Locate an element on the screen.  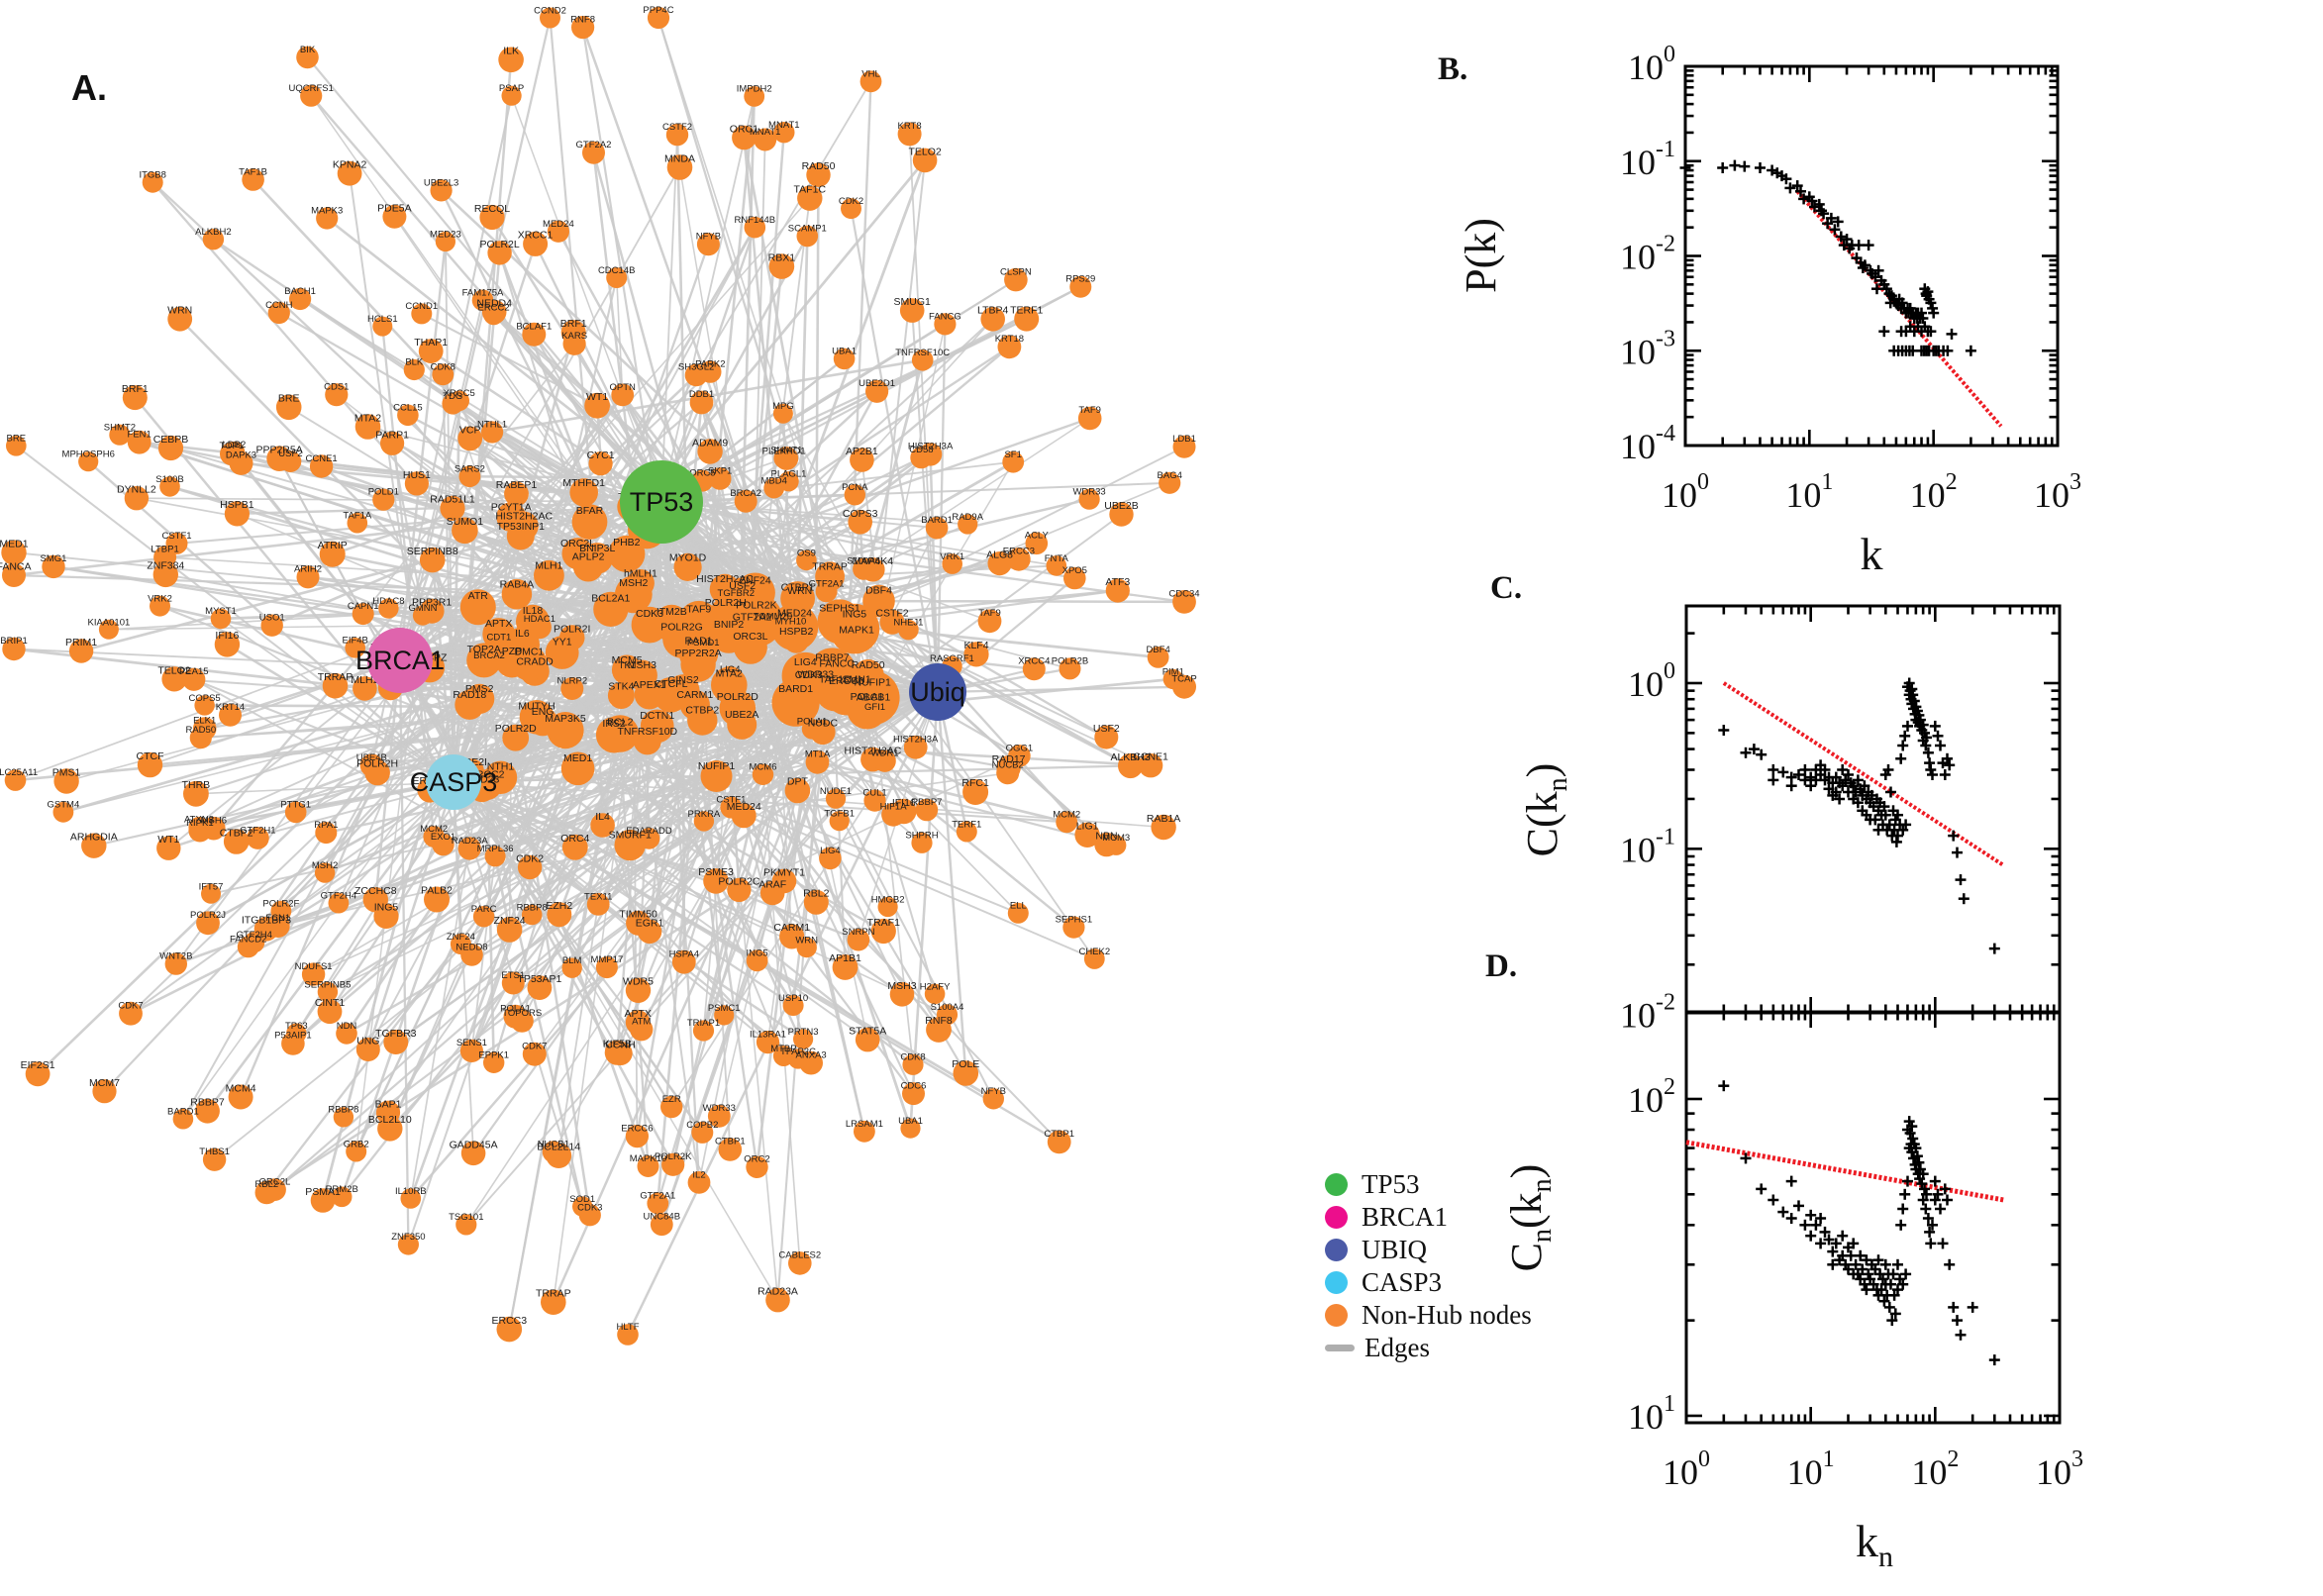
axis-tick-label: 10⁰ is located at coordinates (1652, 681).